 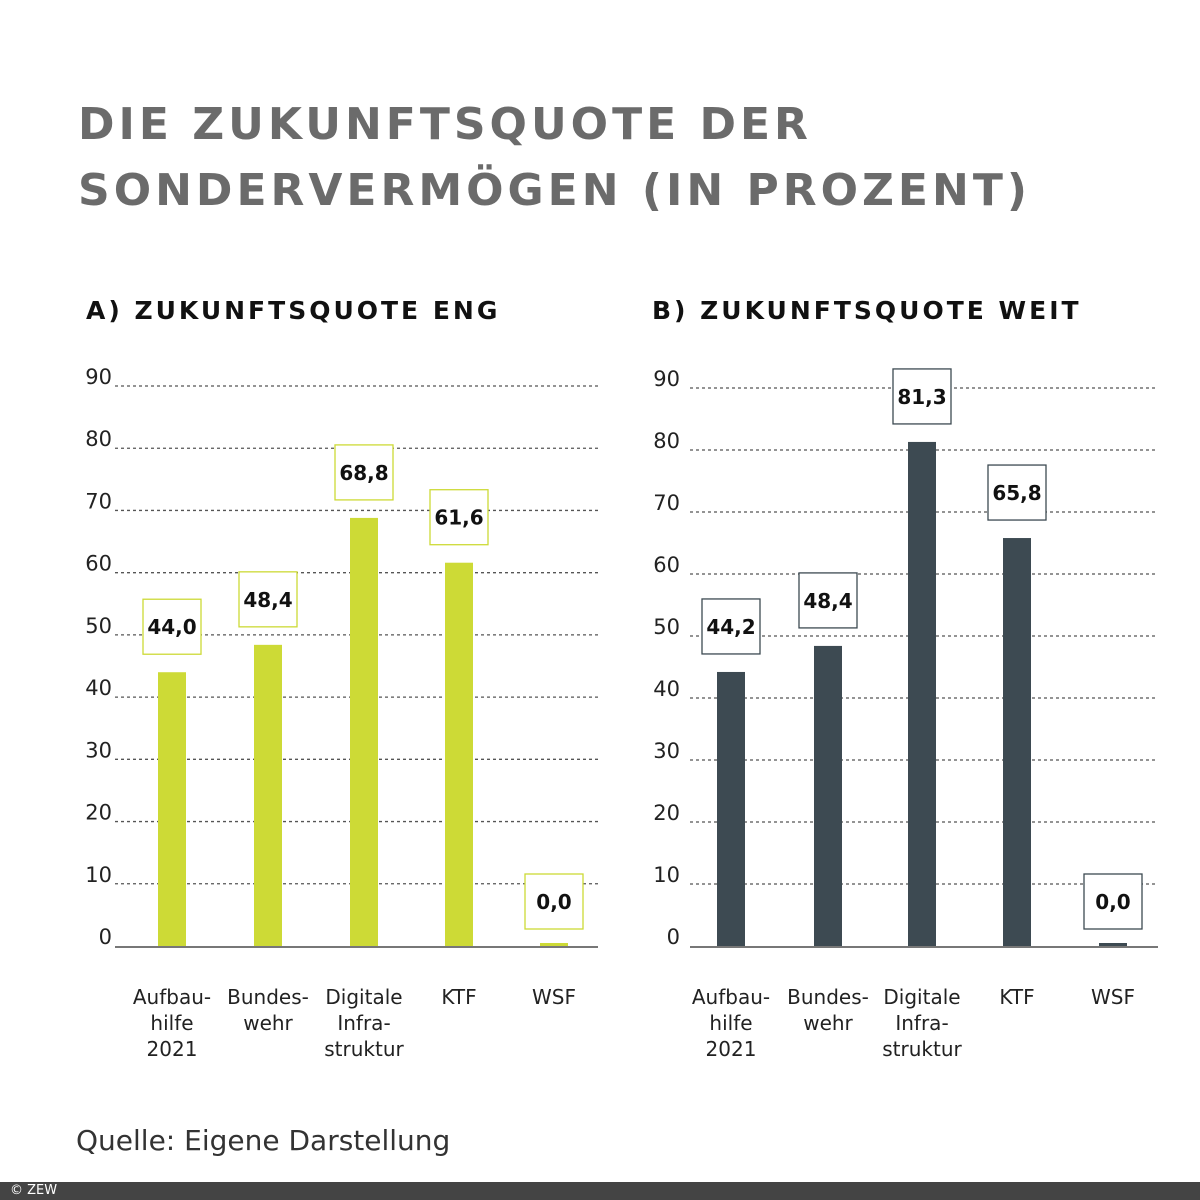 What do you see at coordinates (445, 124) in the screenshot?
I see `title-line-1: DIE ZUKUNFTSQUOTE DER` at bounding box center [445, 124].